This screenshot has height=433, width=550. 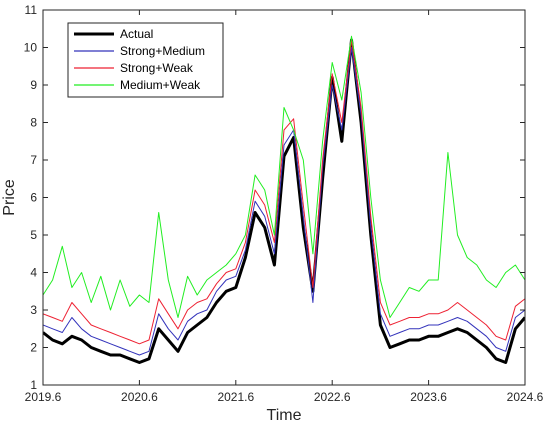 I want to click on x-tick-label: 2019.6, so click(x=43, y=397).